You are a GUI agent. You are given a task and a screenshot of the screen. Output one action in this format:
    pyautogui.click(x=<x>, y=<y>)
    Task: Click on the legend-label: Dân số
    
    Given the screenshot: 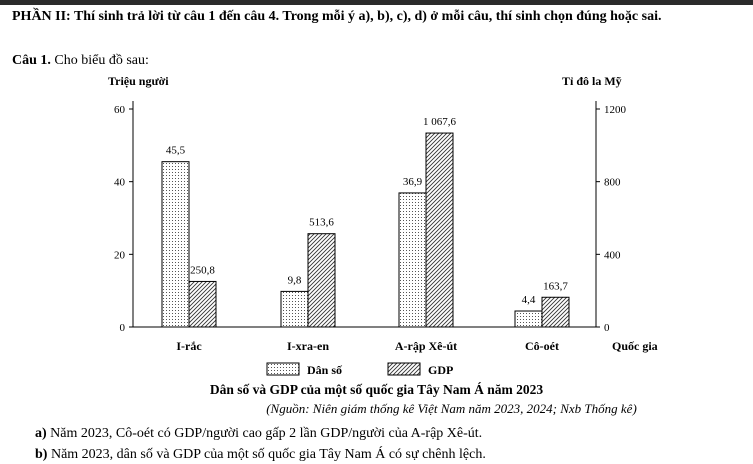 What is the action you would take?
    pyautogui.click(x=325, y=370)
    